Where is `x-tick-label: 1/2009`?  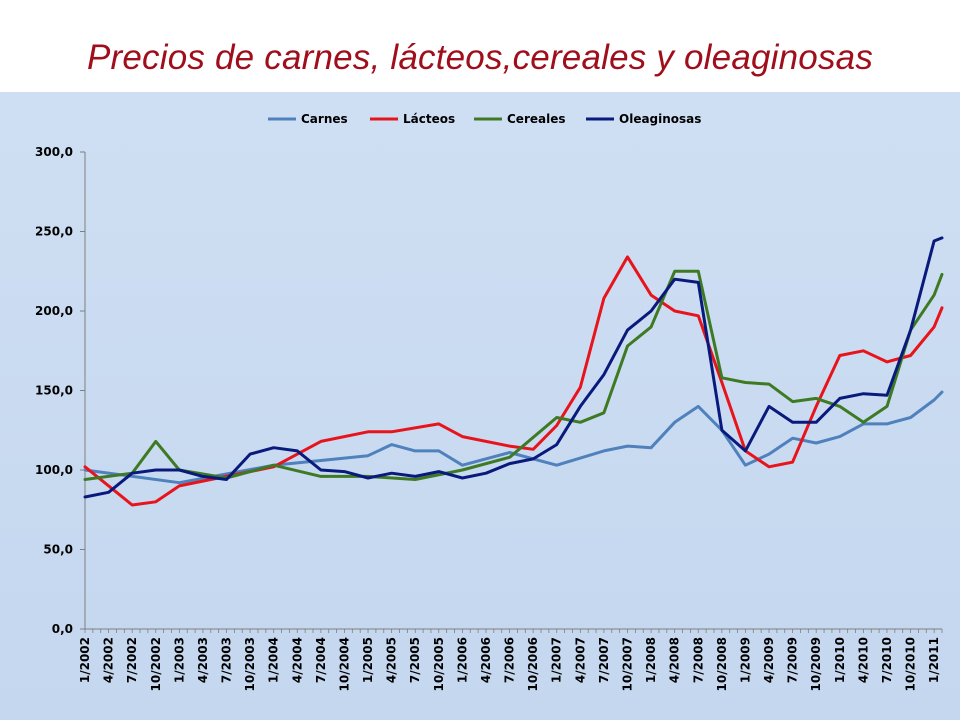 x-tick-label: 1/2009 is located at coordinates (745, 660).